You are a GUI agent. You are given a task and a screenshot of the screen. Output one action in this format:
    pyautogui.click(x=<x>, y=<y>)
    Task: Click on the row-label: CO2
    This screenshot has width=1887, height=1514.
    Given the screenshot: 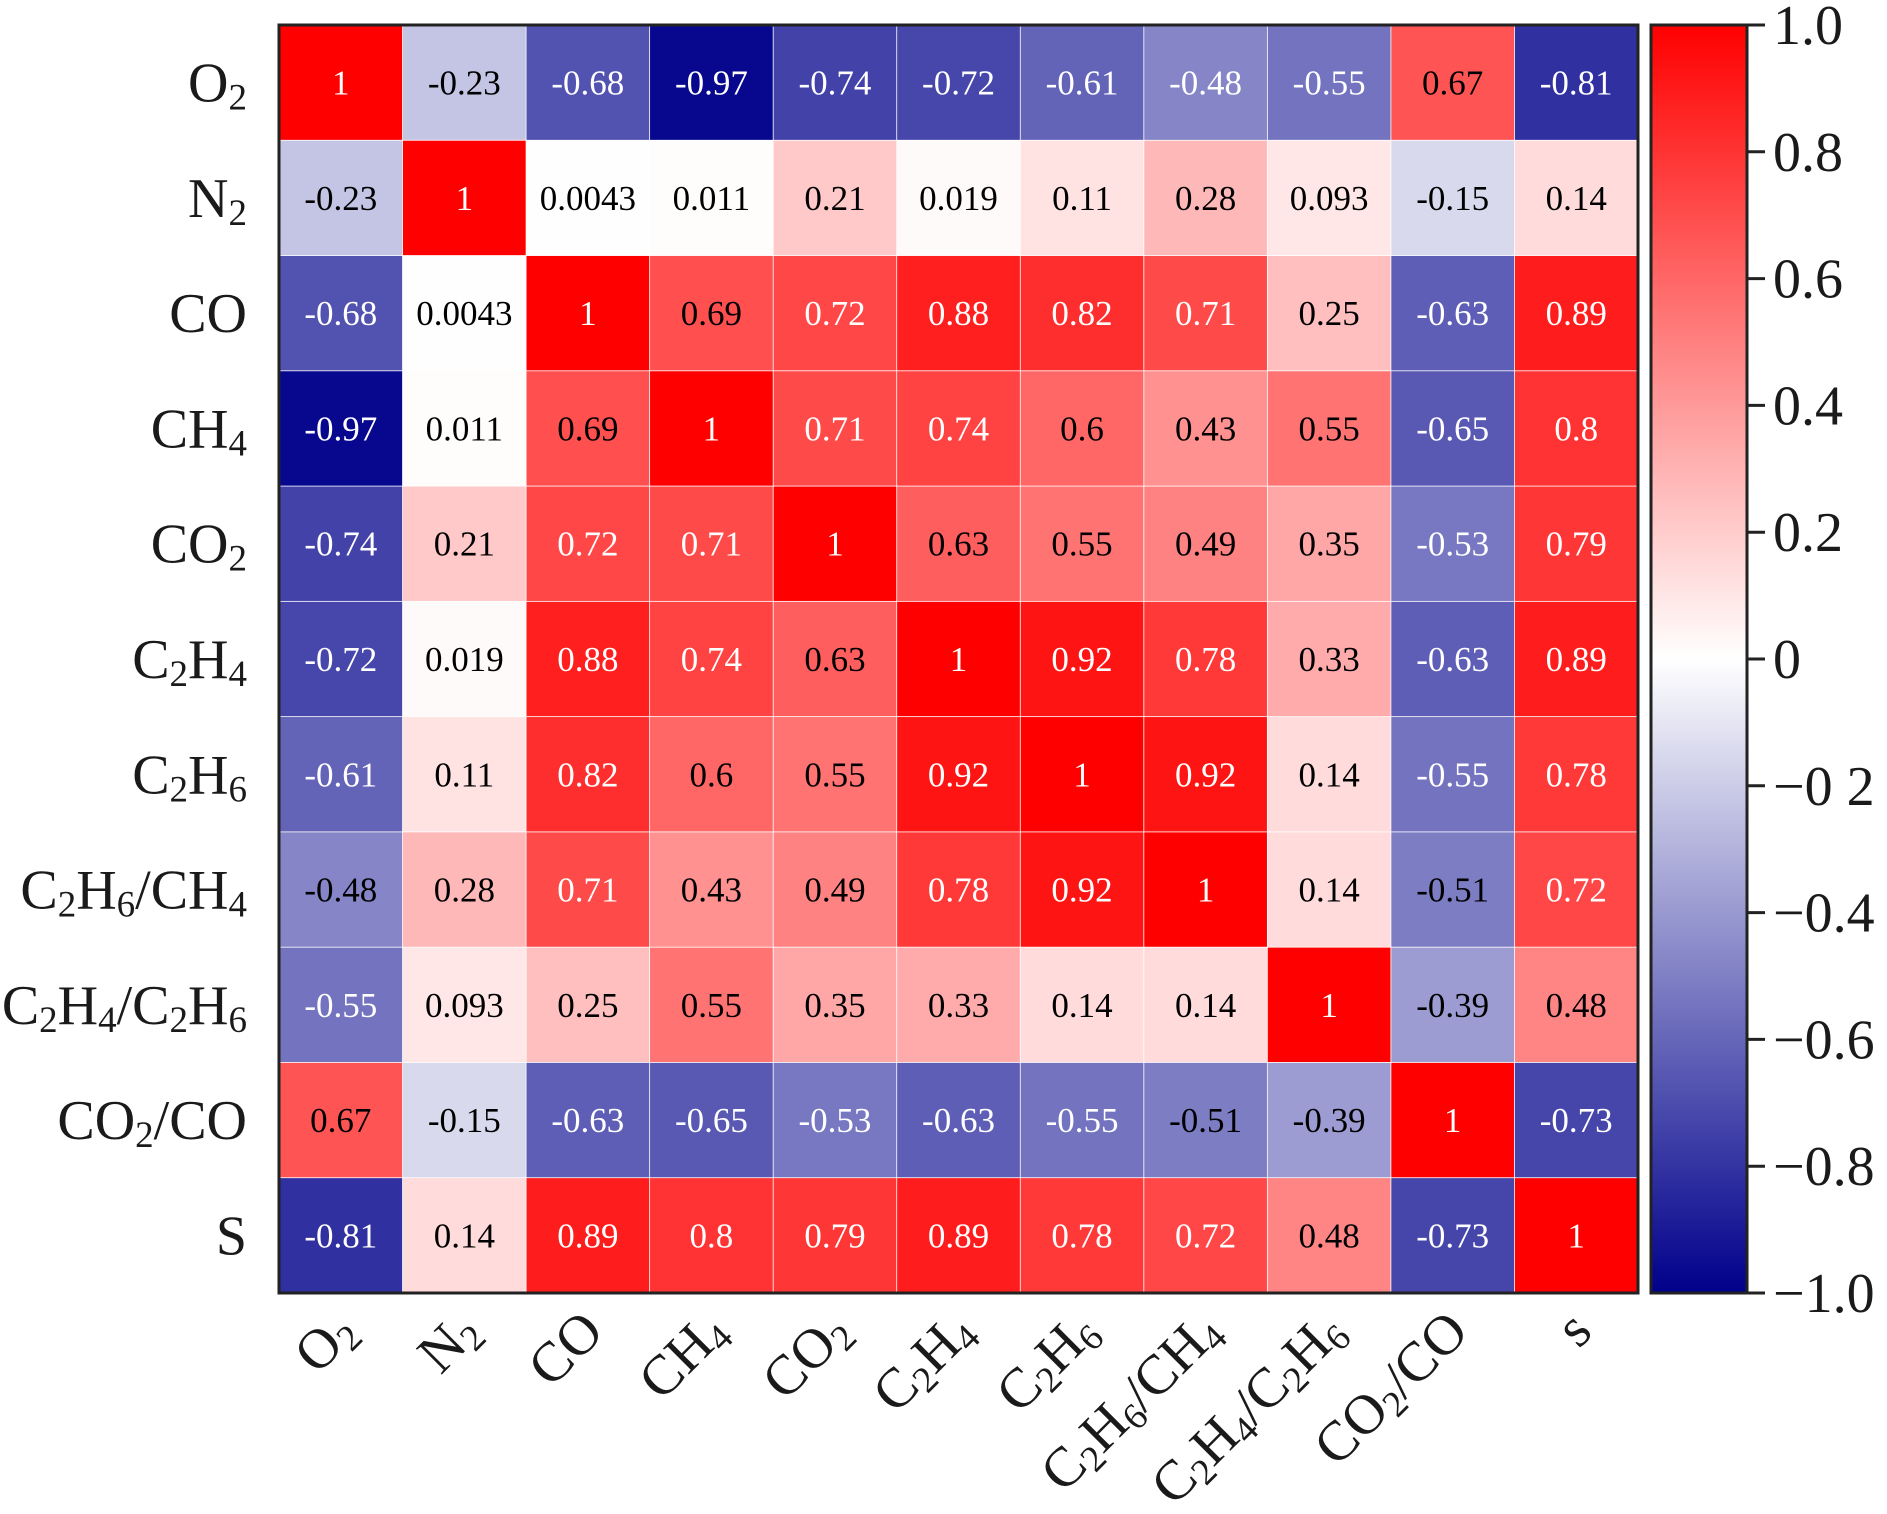 What is the action you would take?
    pyautogui.click(x=199, y=547)
    